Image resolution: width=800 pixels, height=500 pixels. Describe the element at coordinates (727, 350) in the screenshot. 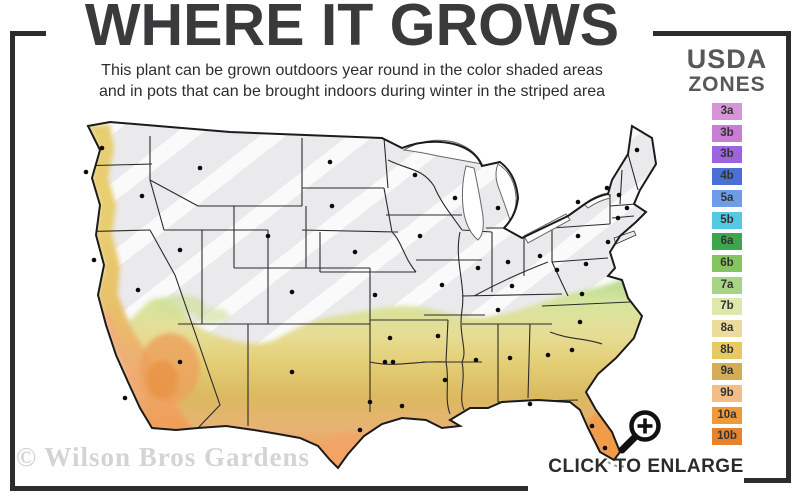

I see `zone-swatch-8b: 8b` at that location.